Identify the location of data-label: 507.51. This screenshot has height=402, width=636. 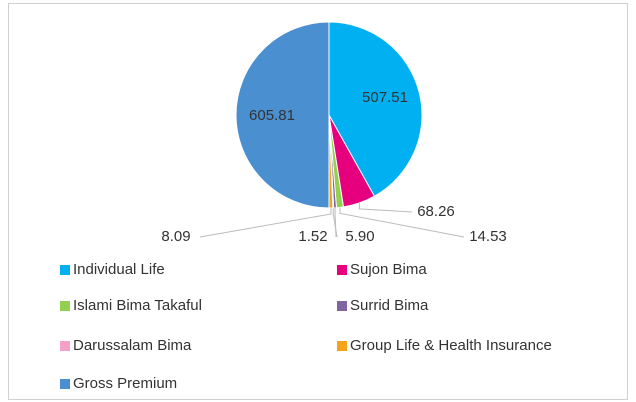
(385, 97).